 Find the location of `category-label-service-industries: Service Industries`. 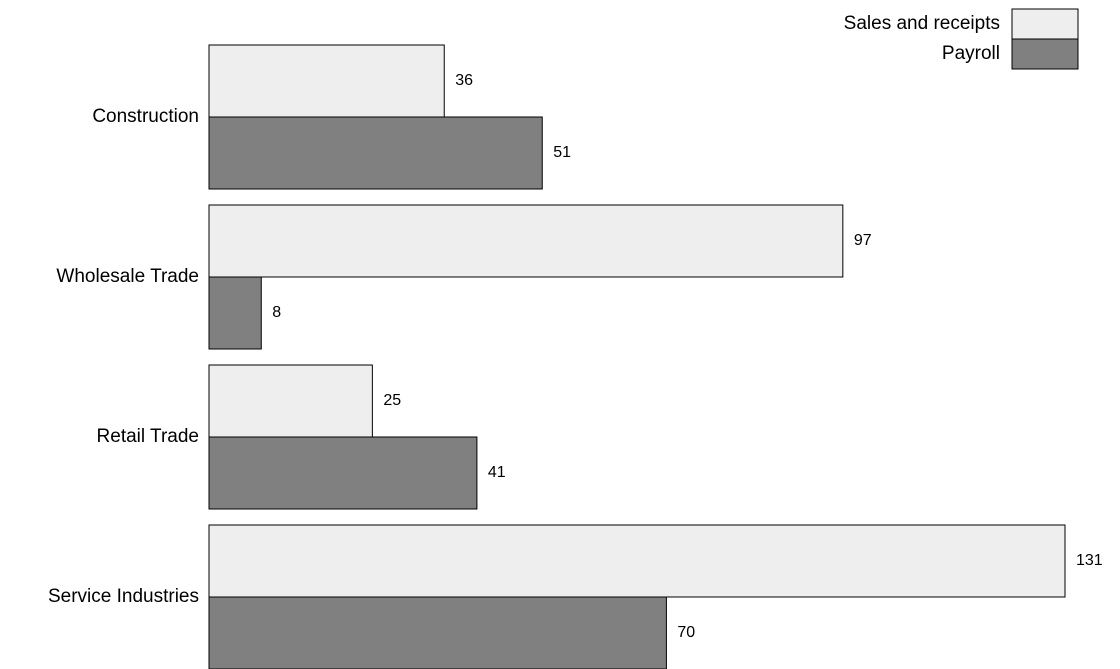

category-label-service-industries: Service Industries is located at coordinates (123, 596).